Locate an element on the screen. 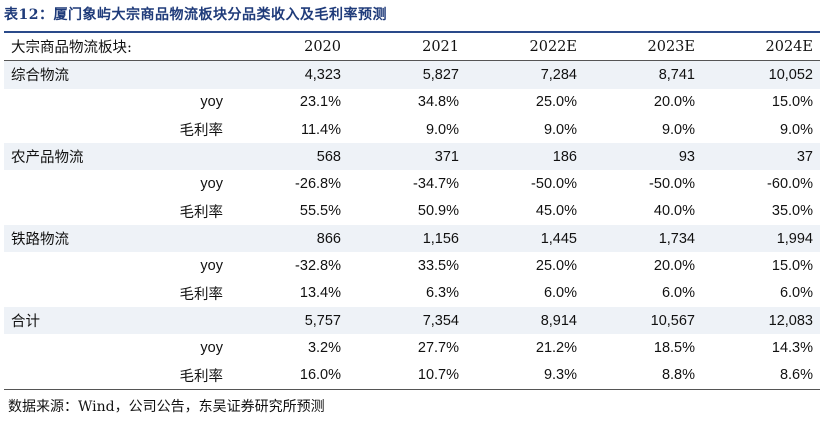  table-cell: -26.8% is located at coordinates (318, 184).